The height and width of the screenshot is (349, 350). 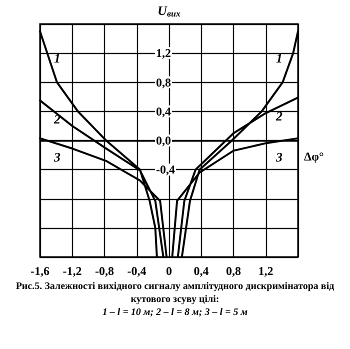 What do you see at coordinates (163, 141) in the screenshot?
I see `y-tick-label: 0,0` at bounding box center [163, 141].